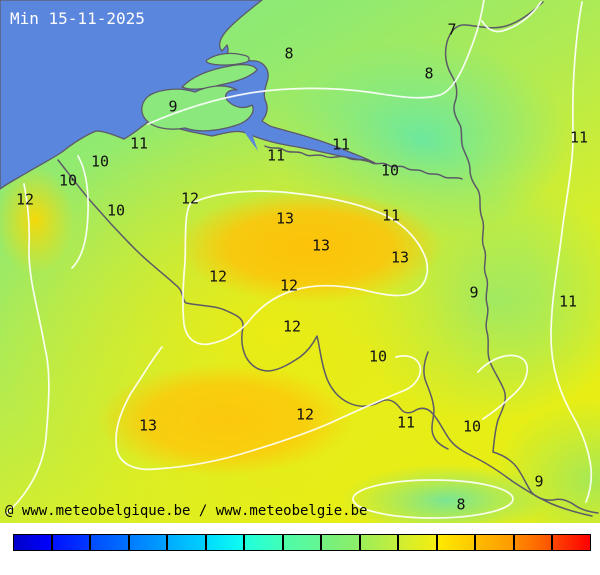 This screenshot has width=600, height=575. Describe the element at coordinates (80, 212) in the screenshot. I see `contour-coastal-pocket` at that location.